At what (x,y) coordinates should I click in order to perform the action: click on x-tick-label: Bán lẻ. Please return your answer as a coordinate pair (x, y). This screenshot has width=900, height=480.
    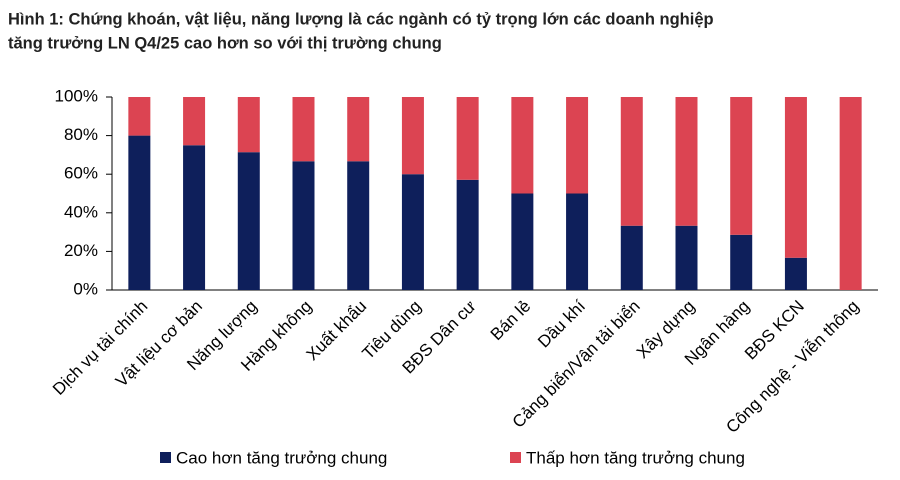
    Looking at the image, I should click on (511, 321).